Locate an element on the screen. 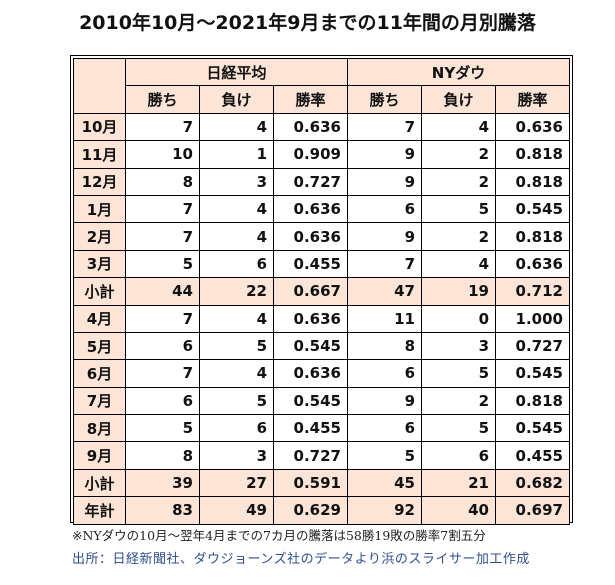 This screenshot has height=585, width=615. nikkei-losses-cell: 6 is located at coordinates (236, 428).